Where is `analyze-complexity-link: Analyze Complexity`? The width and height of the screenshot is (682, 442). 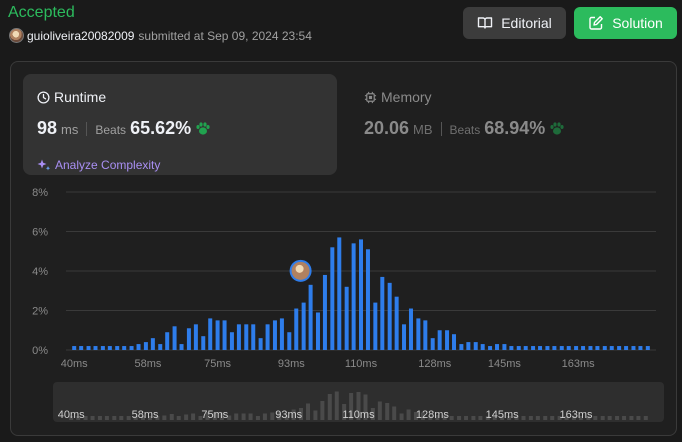
analyze-complexity-link: Analyze Complexity is located at coordinates (98, 165).